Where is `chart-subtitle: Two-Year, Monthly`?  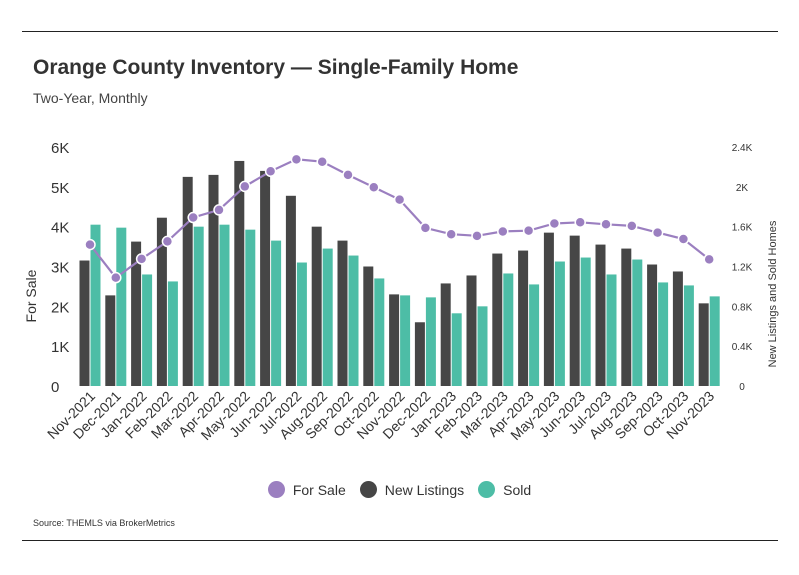
chart-subtitle: Two-Year, Monthly is located at coordinates (90, 98).